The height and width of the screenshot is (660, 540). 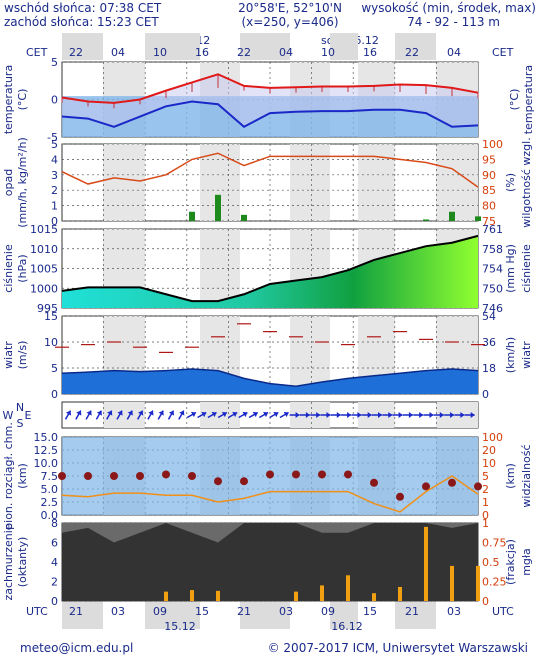 I want to click on left-label-cloud: zachmurzenie, so click(x=8, y=561).